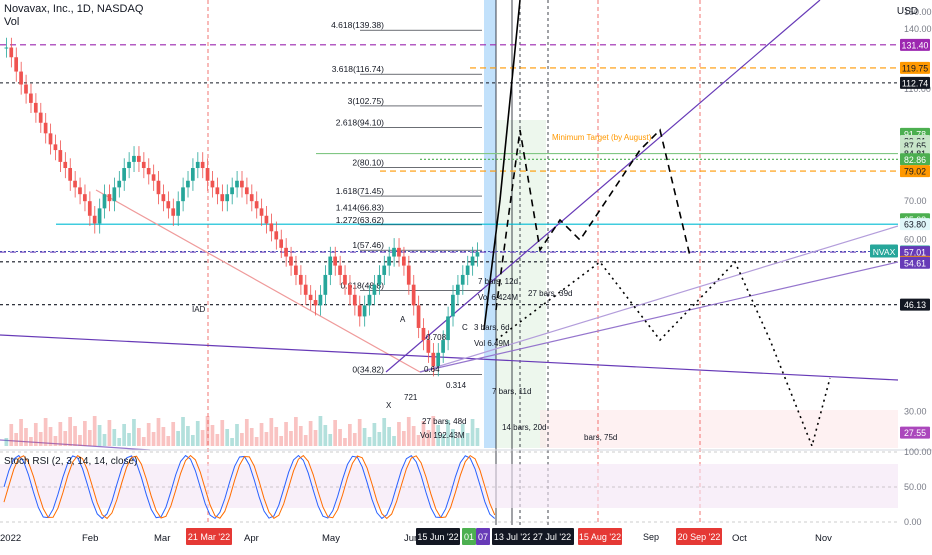  I want to click on fib-label-3: 2.618(94.10), so click(360, 123).